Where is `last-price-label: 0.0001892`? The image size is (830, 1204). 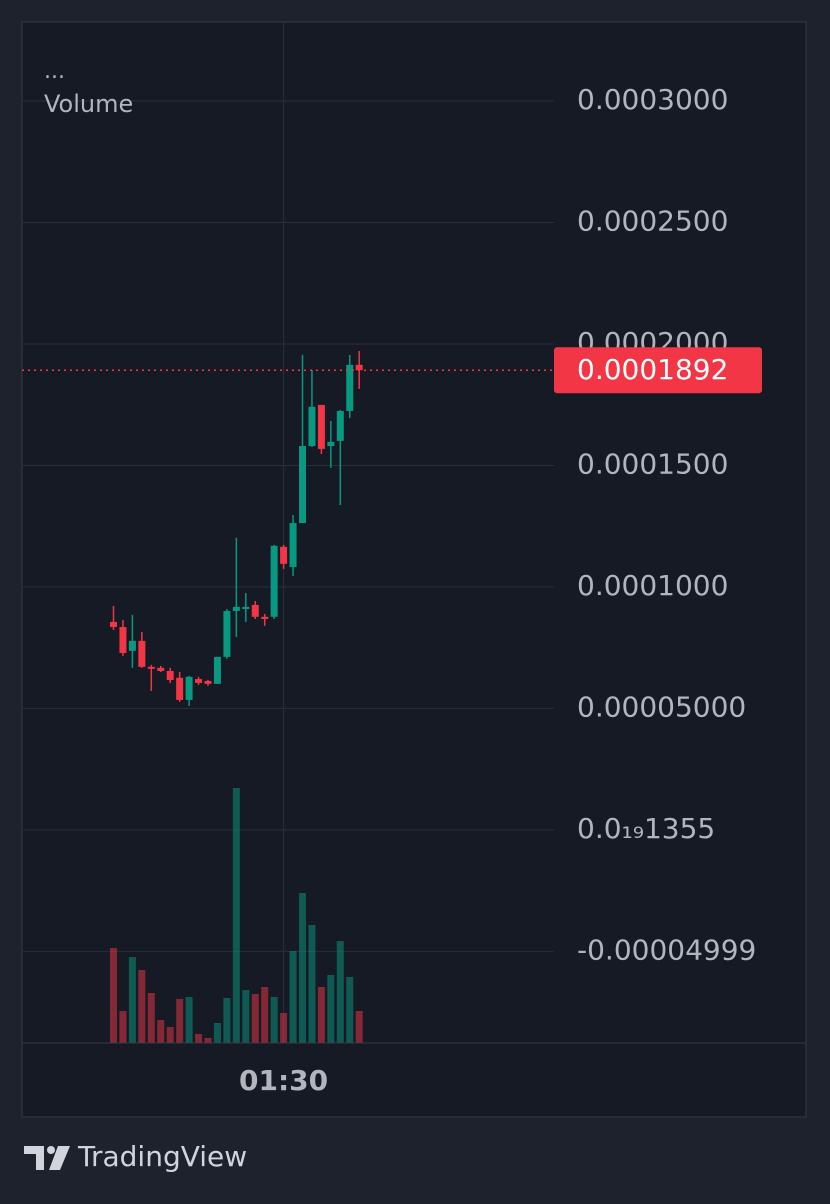
last-price-label: 0.0001892 is located at coordinates (652, 369).